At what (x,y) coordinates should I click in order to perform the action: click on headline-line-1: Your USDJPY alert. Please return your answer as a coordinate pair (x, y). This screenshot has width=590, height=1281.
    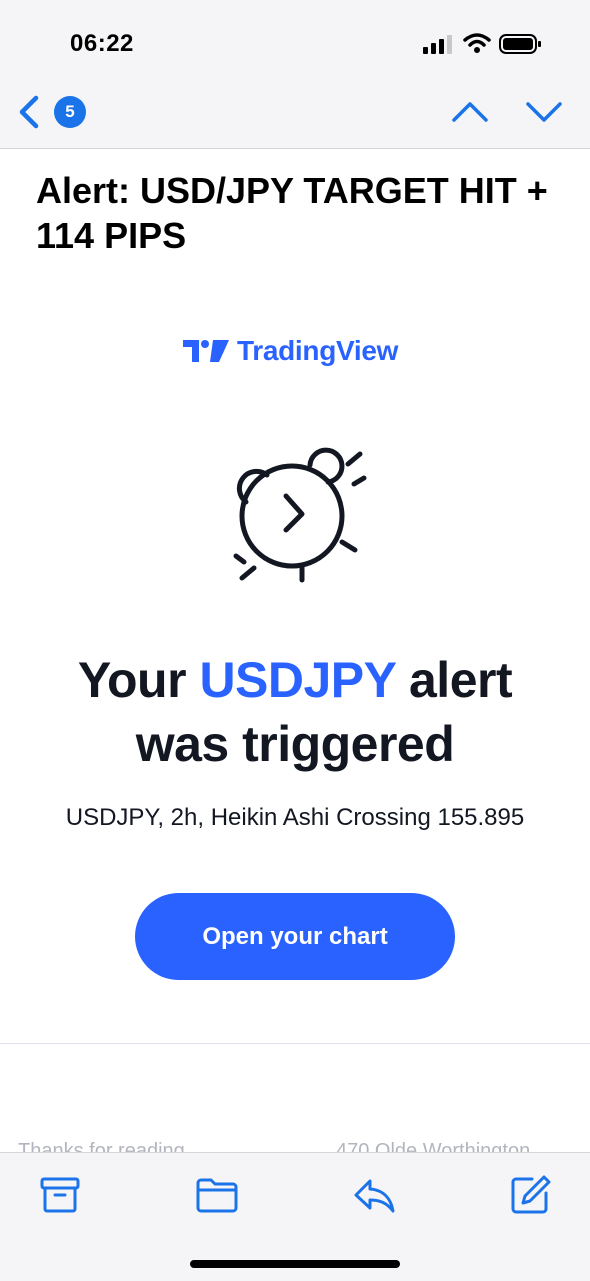
    Looking at the image, I should click on (295, 680).